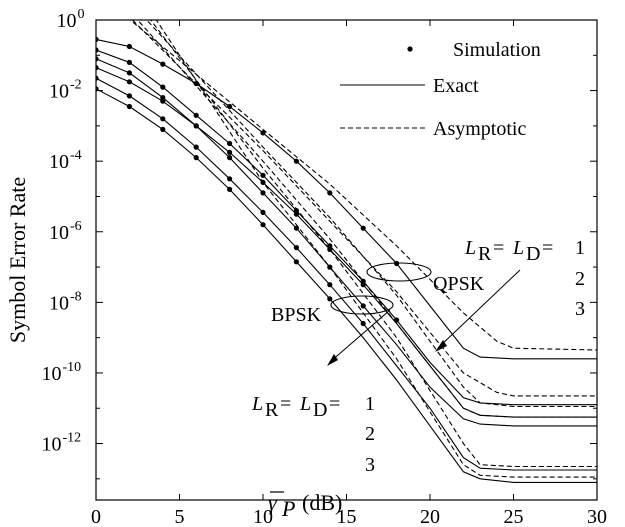 The height and width of the screenshot is (527, 625). What do you see at coordinates (470, 248) in the screenshot?
I see `qpsk-l-r: L` at bounding box center [470, 248].